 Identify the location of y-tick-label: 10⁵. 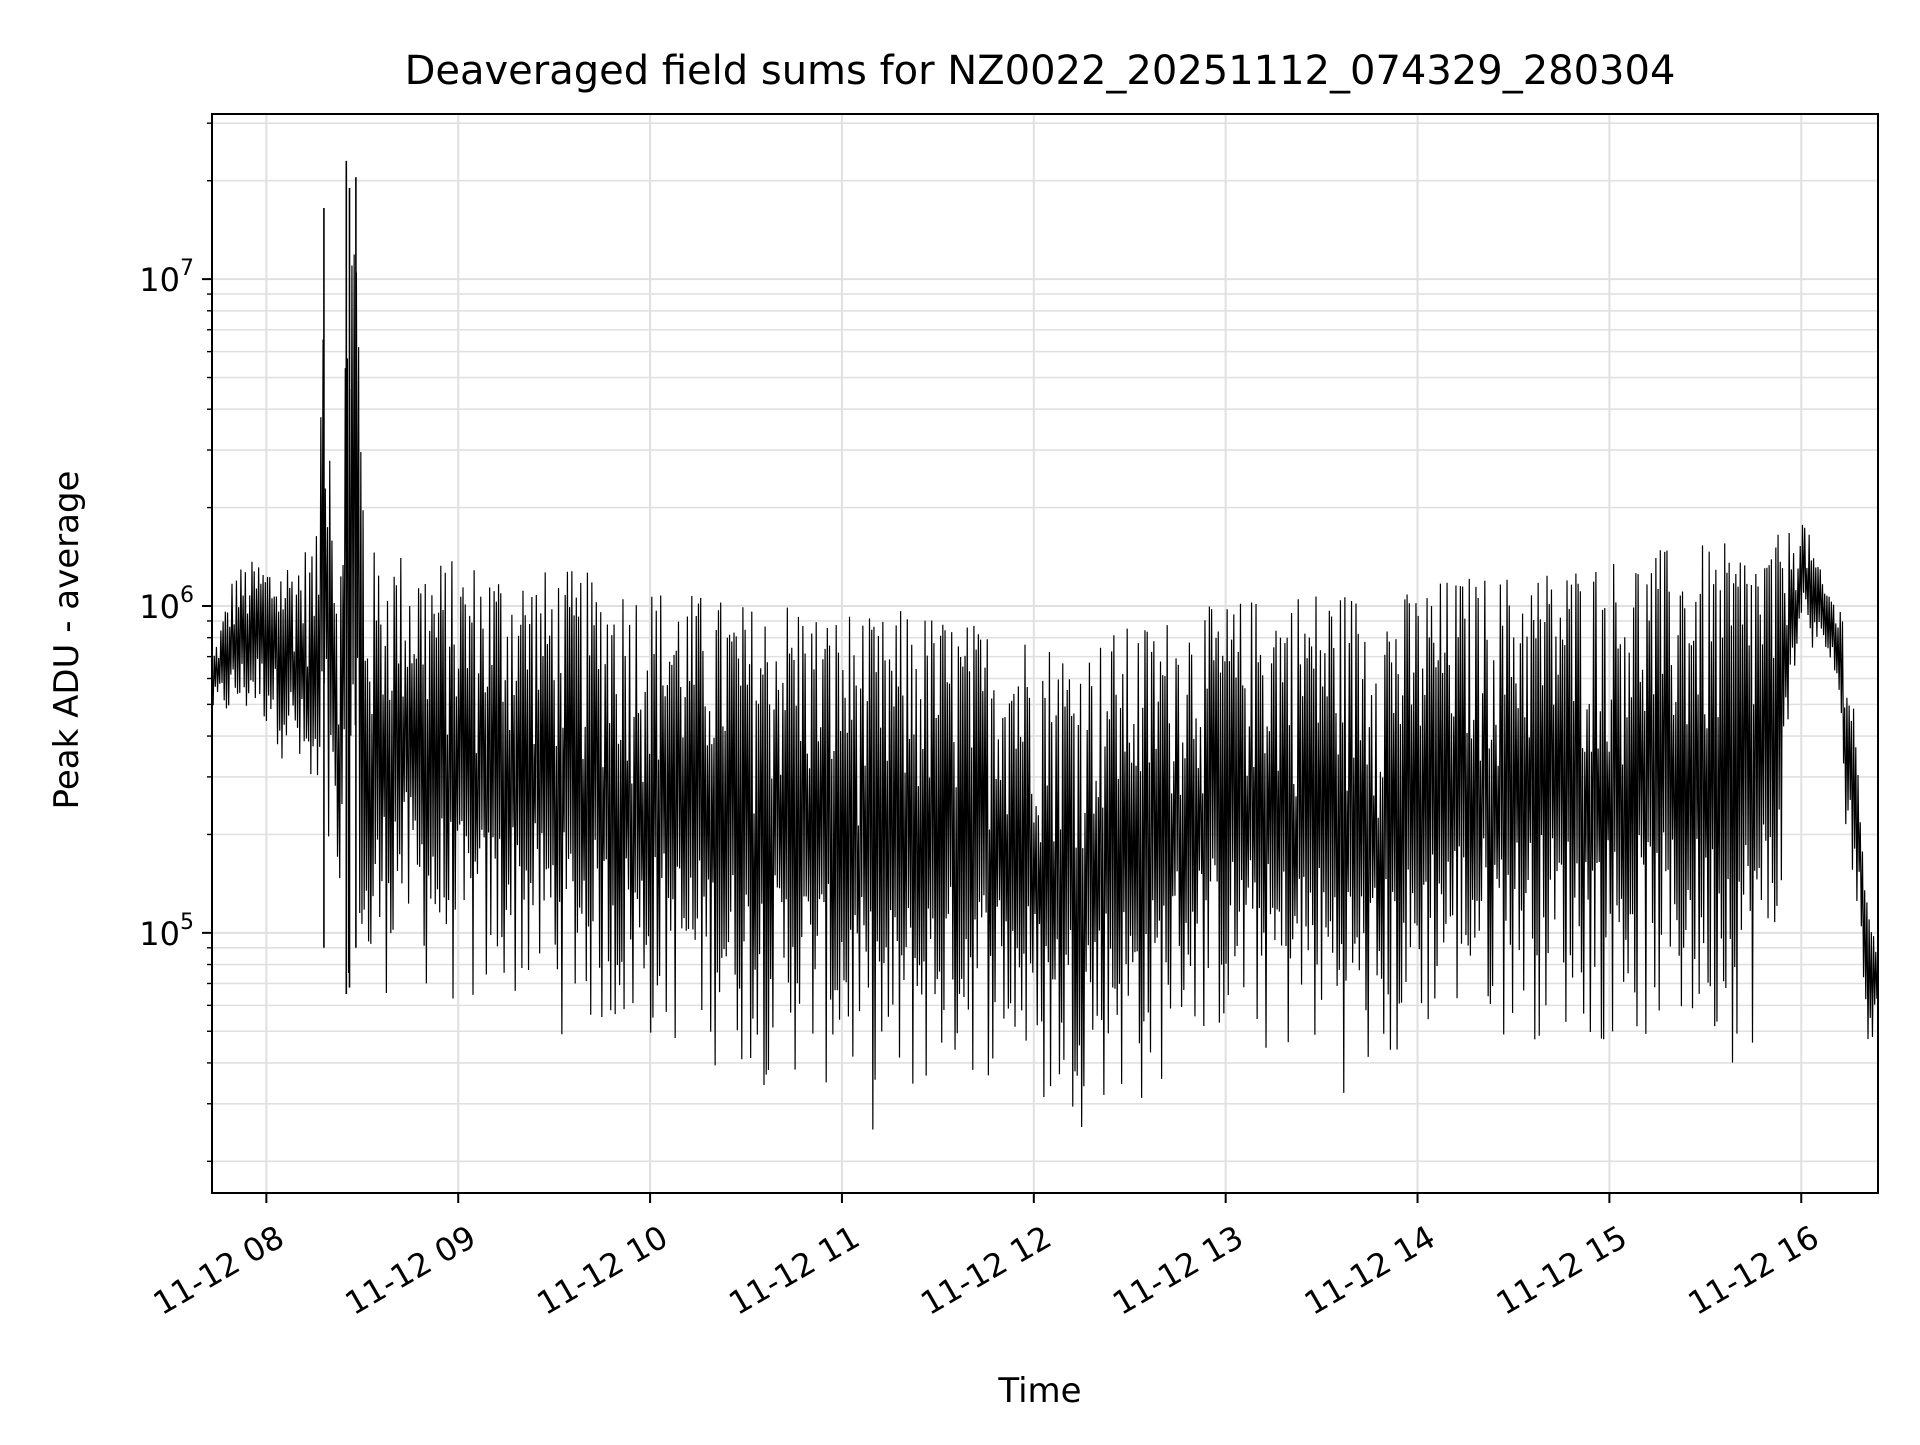
(166, 931).